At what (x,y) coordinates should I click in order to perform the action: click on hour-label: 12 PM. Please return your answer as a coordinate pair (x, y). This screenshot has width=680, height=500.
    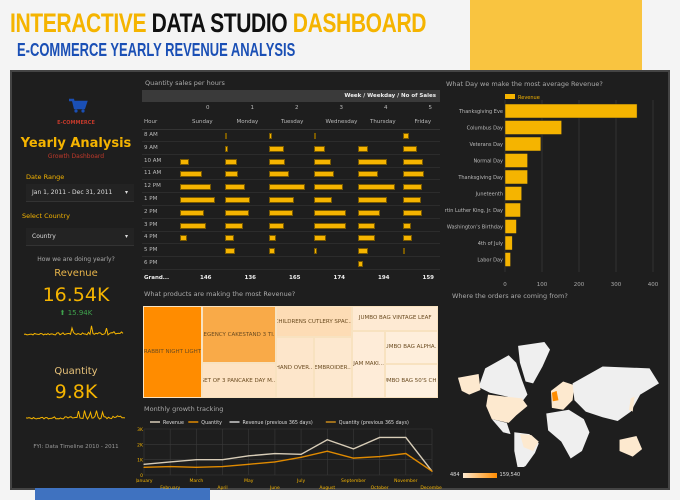
    Looking at the image, I should click on (152, 186).